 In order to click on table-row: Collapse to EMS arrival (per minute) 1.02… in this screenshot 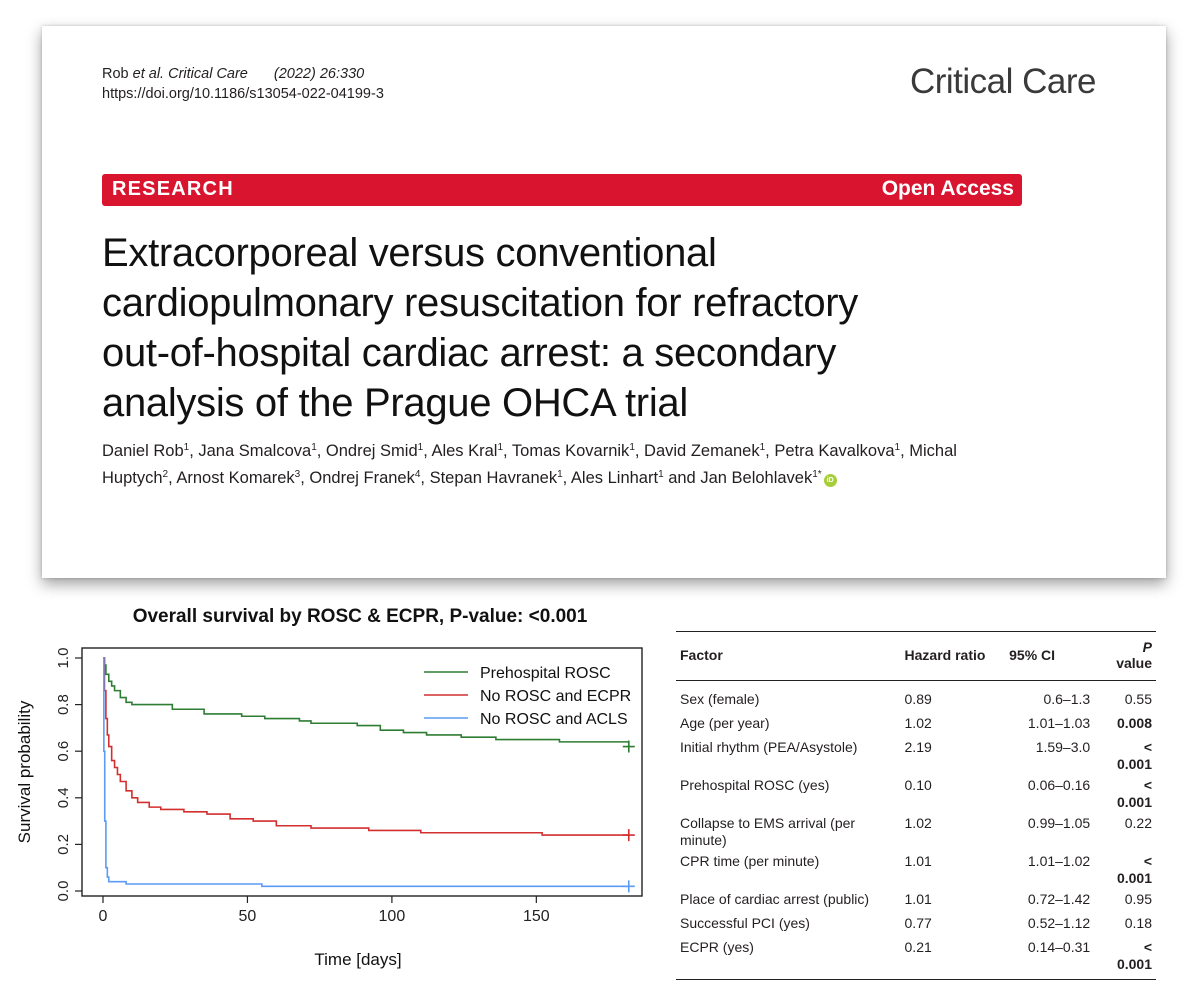, I will do `click(916, 832)`.